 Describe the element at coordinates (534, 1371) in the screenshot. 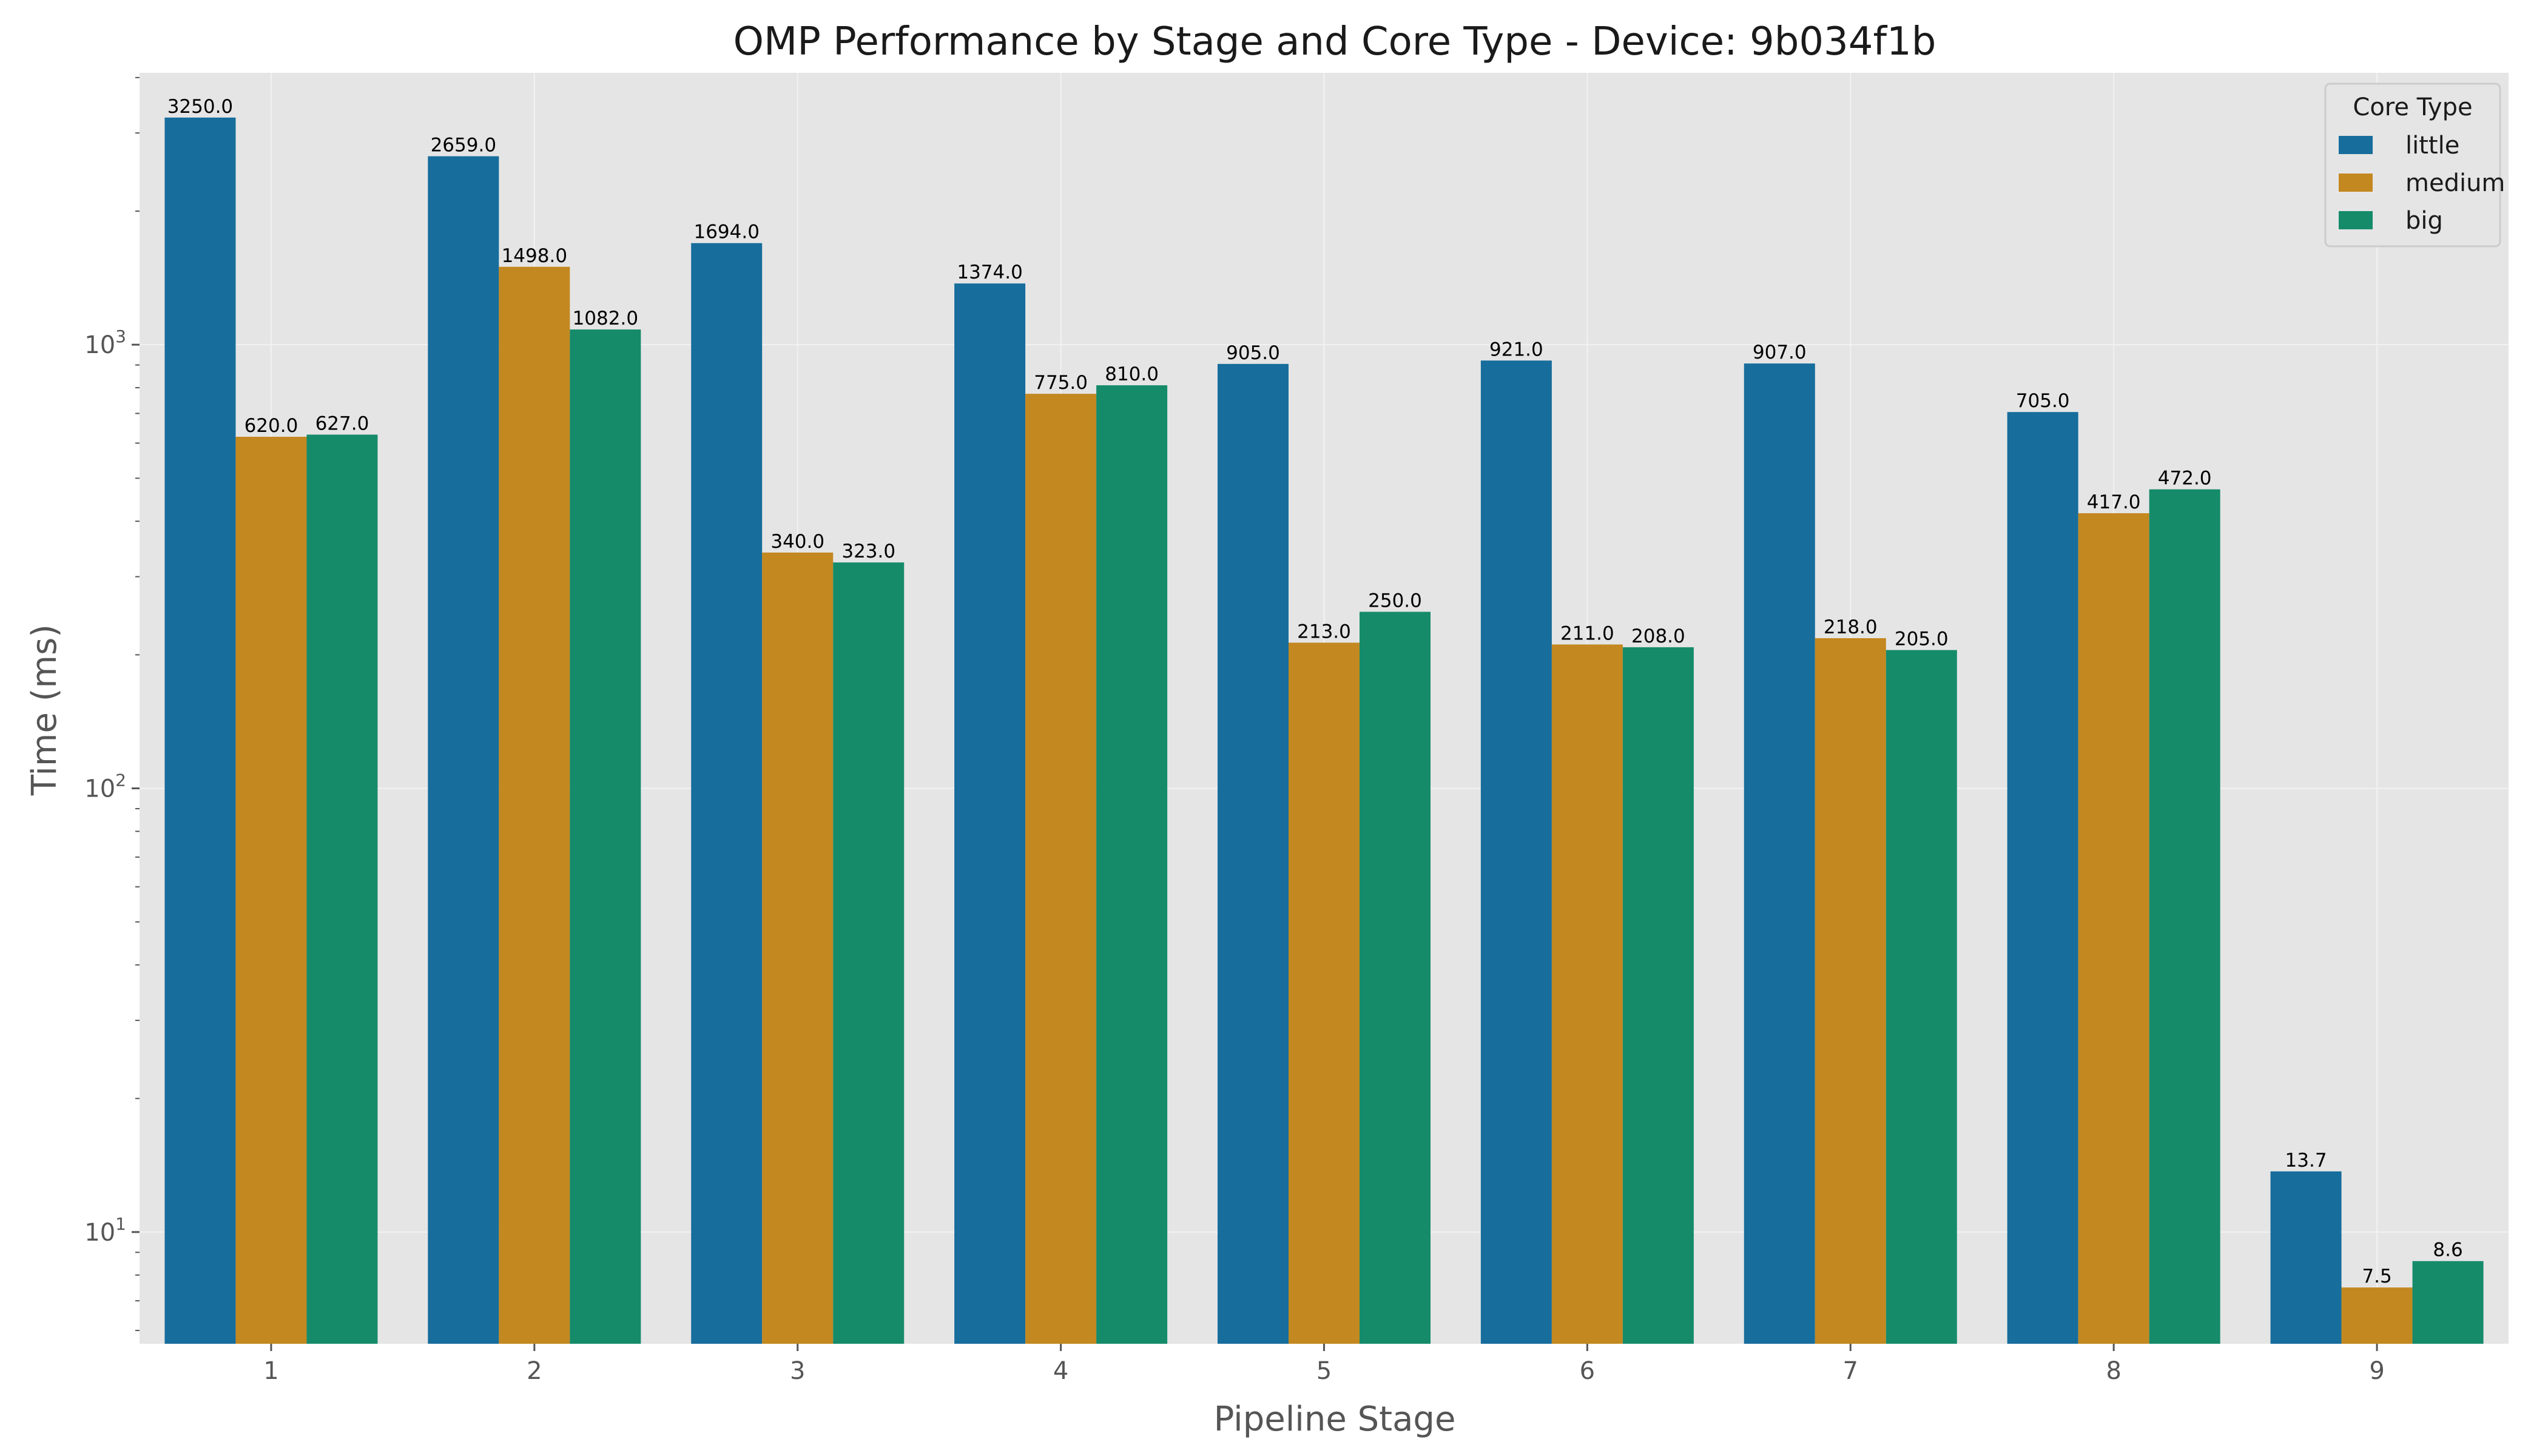

I see `x-tick-label: 2` at that location.